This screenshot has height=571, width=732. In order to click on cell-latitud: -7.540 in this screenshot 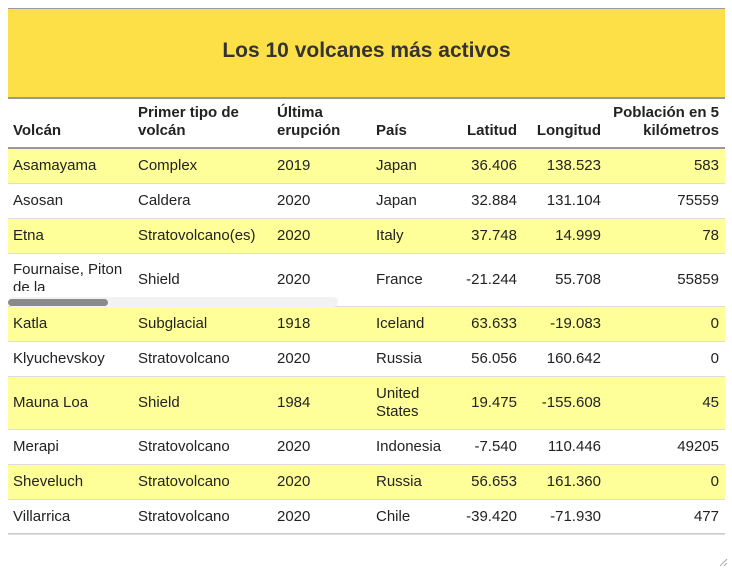, I will do `click(488, 447)`.